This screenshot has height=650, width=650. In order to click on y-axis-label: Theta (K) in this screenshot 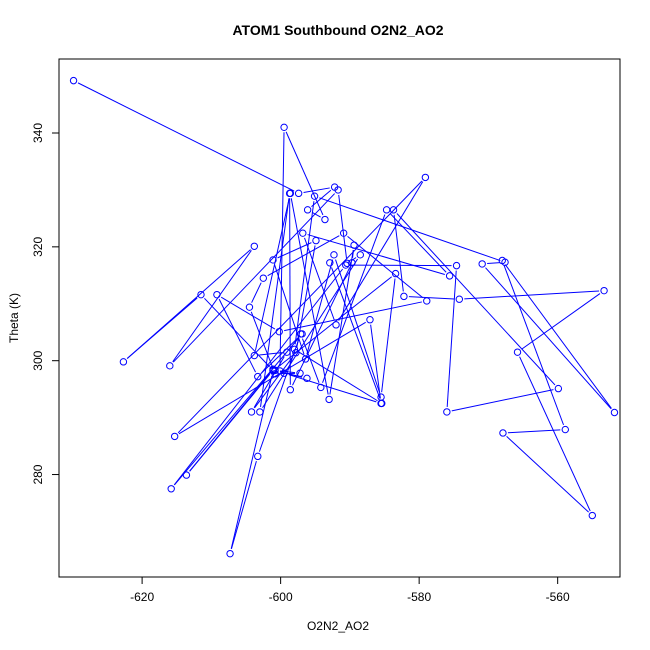, I will do `click(14, 318)`.